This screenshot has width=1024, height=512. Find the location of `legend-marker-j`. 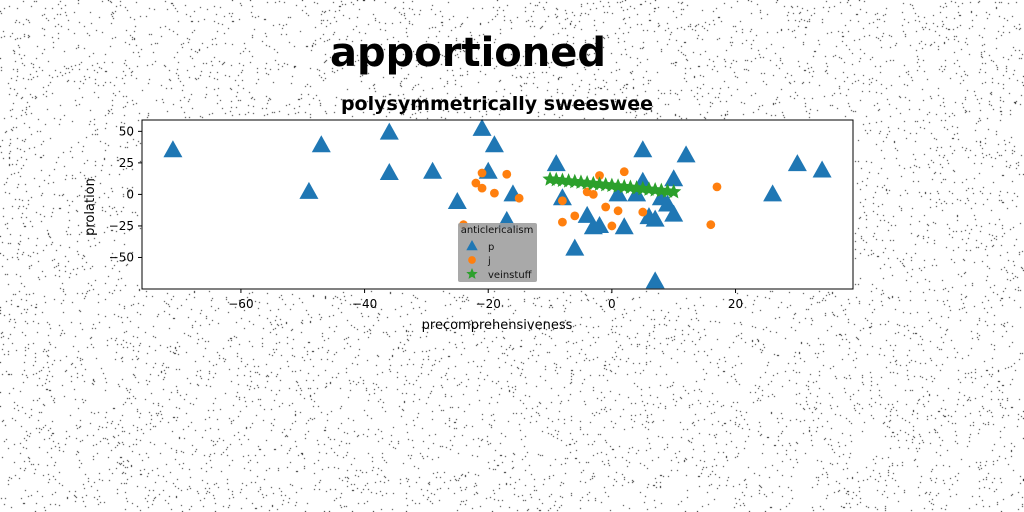

legend-marker-j is located at coordinates (472, 260).